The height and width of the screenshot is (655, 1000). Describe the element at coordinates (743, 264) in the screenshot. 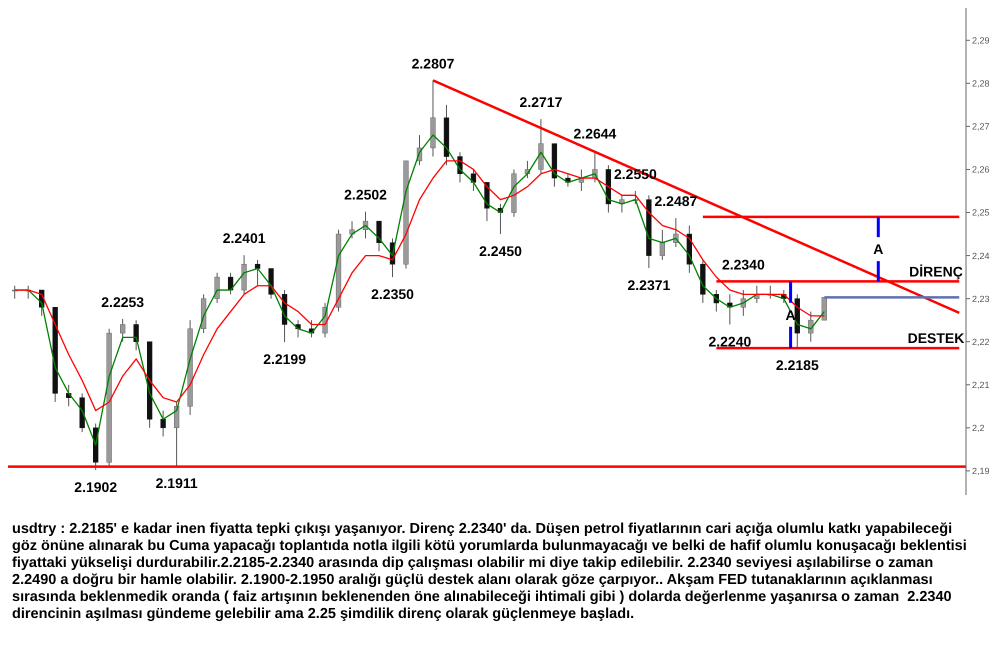

I see `annotation: 2.2340` at that location.